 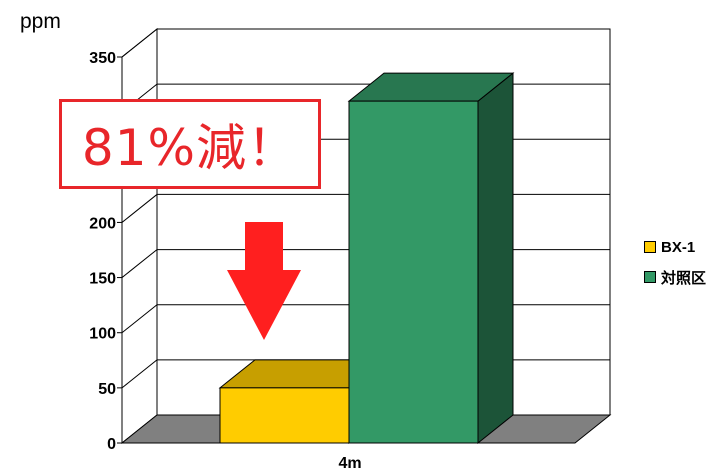 I want to click on y-tick-label: 200, so click(x=102, y=223).